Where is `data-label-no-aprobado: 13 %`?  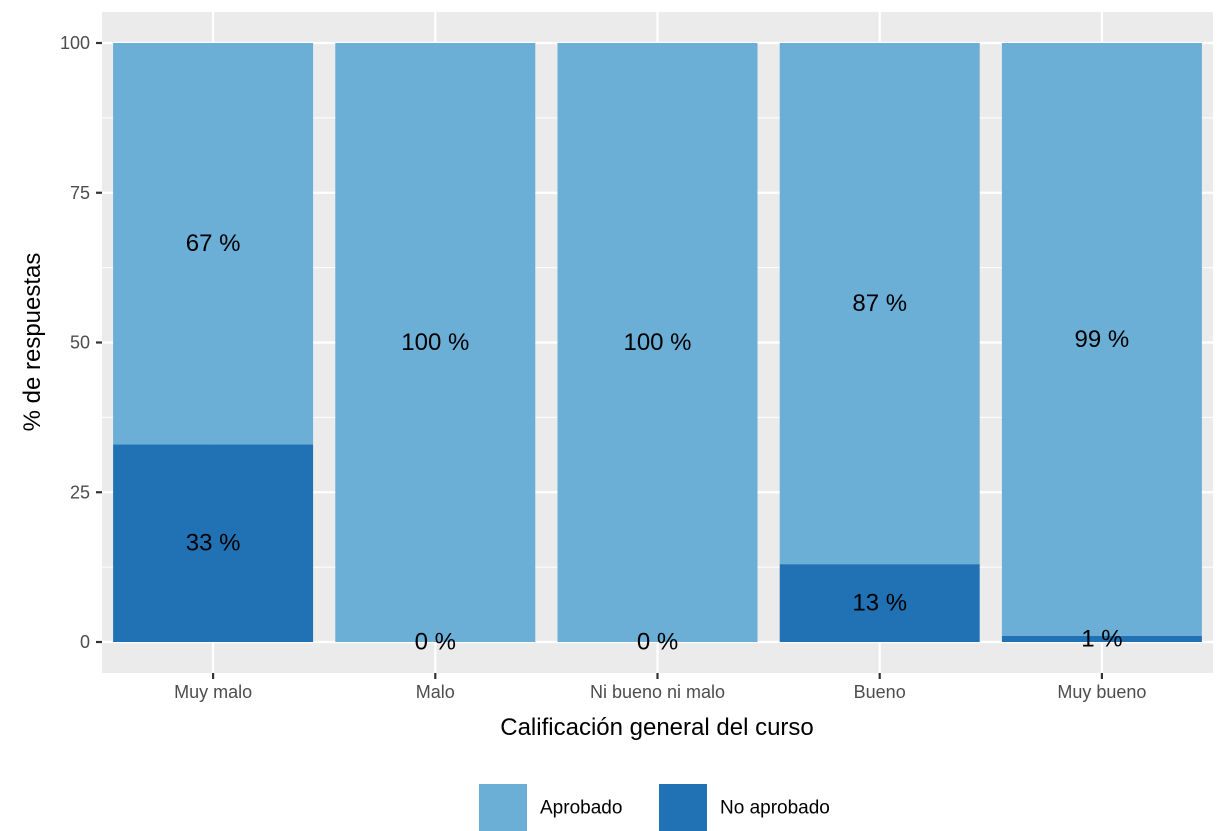 data-label-no-aprobado: 13 % is located at coordinates (879, 603).